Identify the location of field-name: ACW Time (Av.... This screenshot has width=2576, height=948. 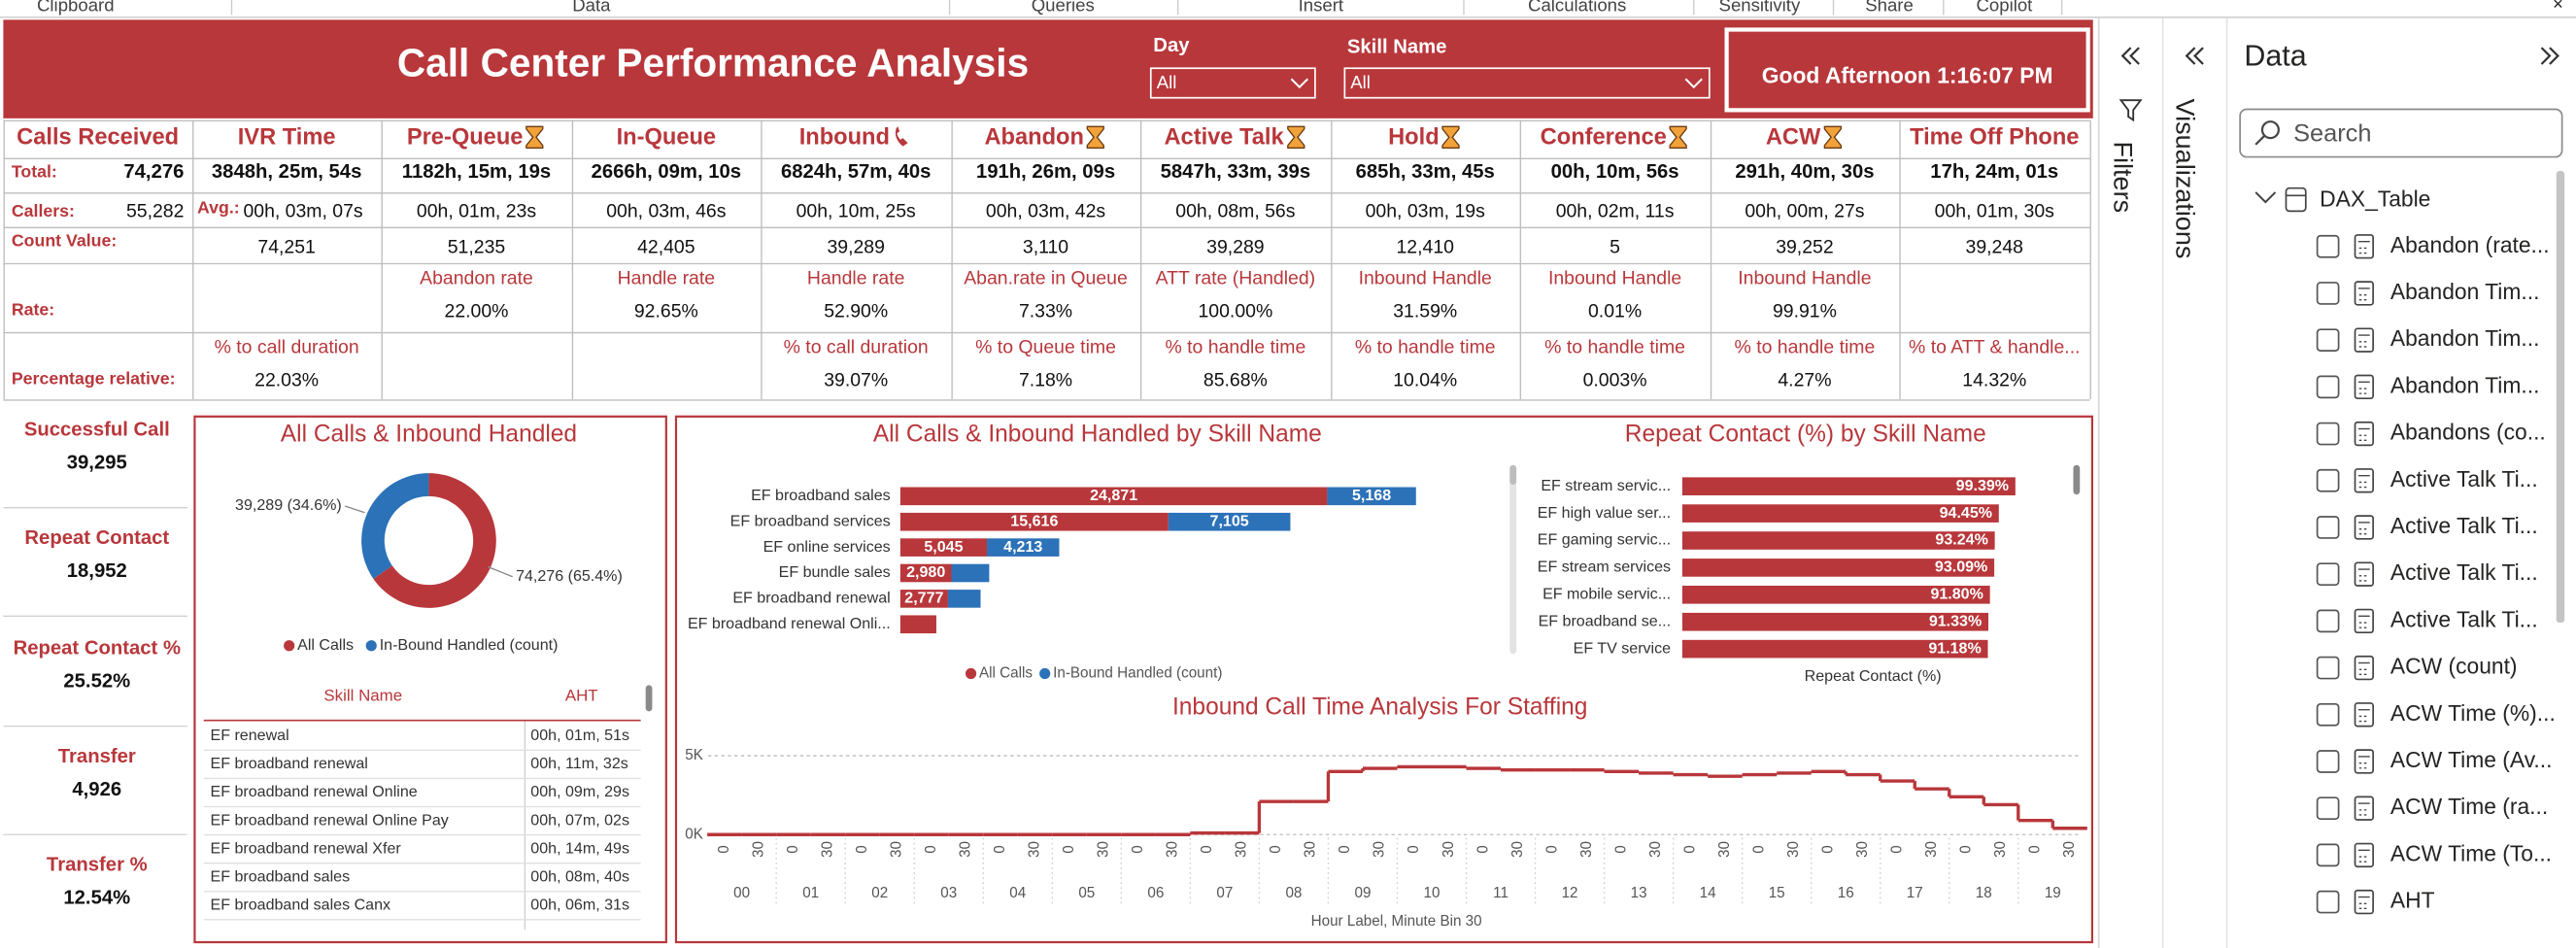
(2471, 760).